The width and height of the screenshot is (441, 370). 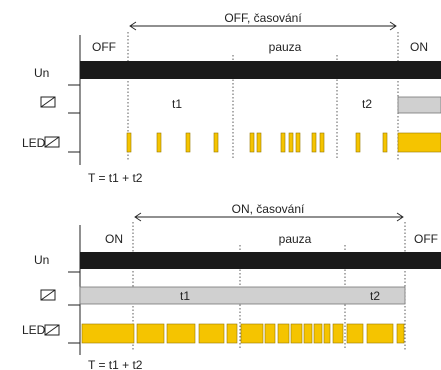 What do you see at coordinates (419, 142) in the screenshot?
I see `led-on-bar` at bounding box center [419, 142].